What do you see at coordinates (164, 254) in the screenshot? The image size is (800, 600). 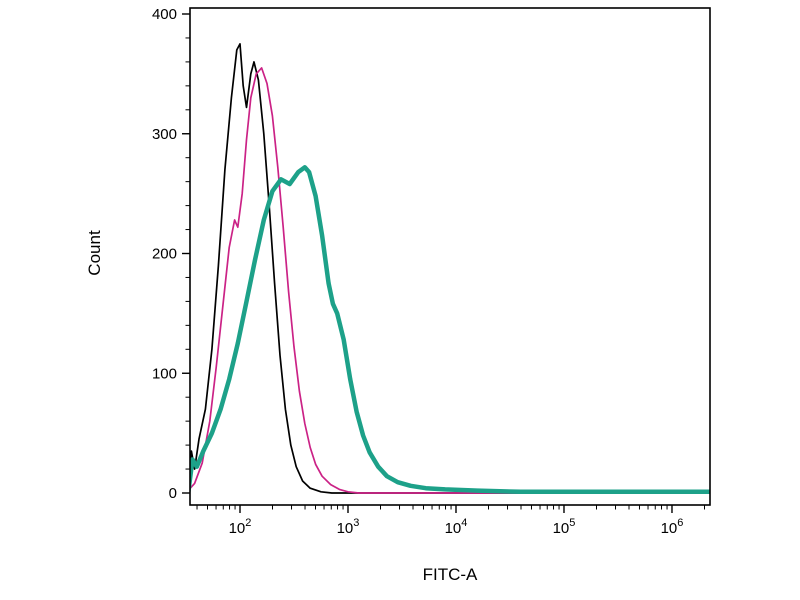 I see `y-tick-label: 200` at bounding box center [164, 254].